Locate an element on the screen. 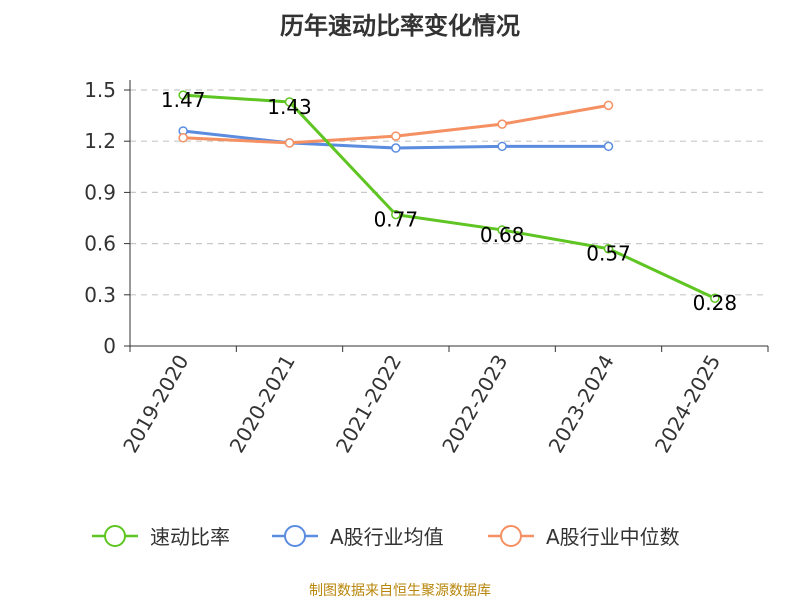 This screenshot has height=600, width=800. data-label: 0.68 is located at coordinates (502, 235).